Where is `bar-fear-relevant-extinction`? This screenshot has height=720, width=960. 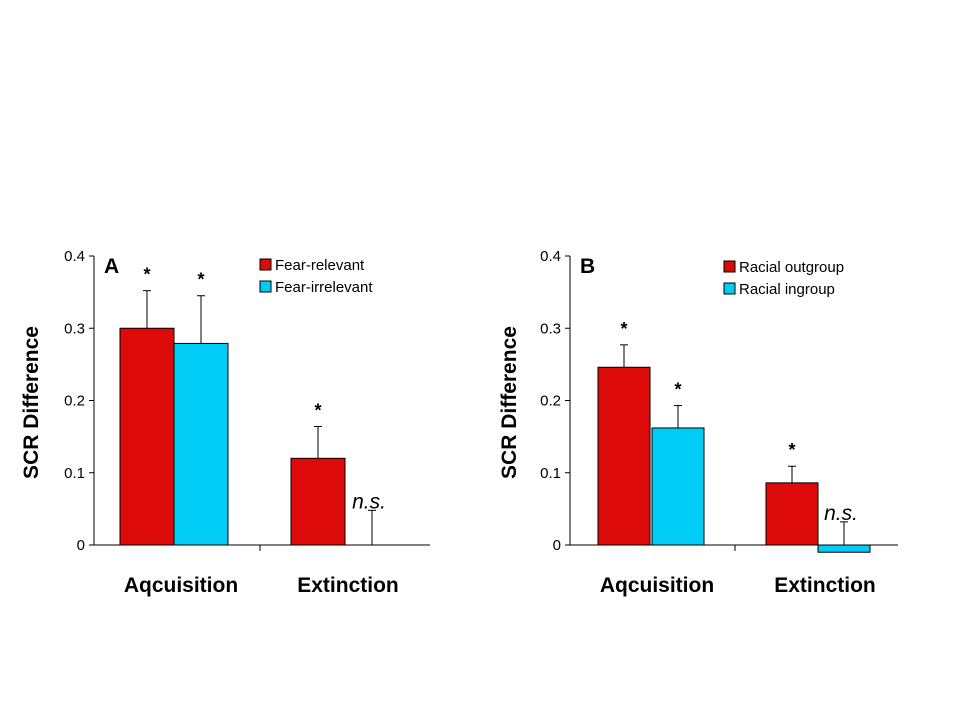 bar-fear-relevant-extinction is located at coordinates (318, 501).